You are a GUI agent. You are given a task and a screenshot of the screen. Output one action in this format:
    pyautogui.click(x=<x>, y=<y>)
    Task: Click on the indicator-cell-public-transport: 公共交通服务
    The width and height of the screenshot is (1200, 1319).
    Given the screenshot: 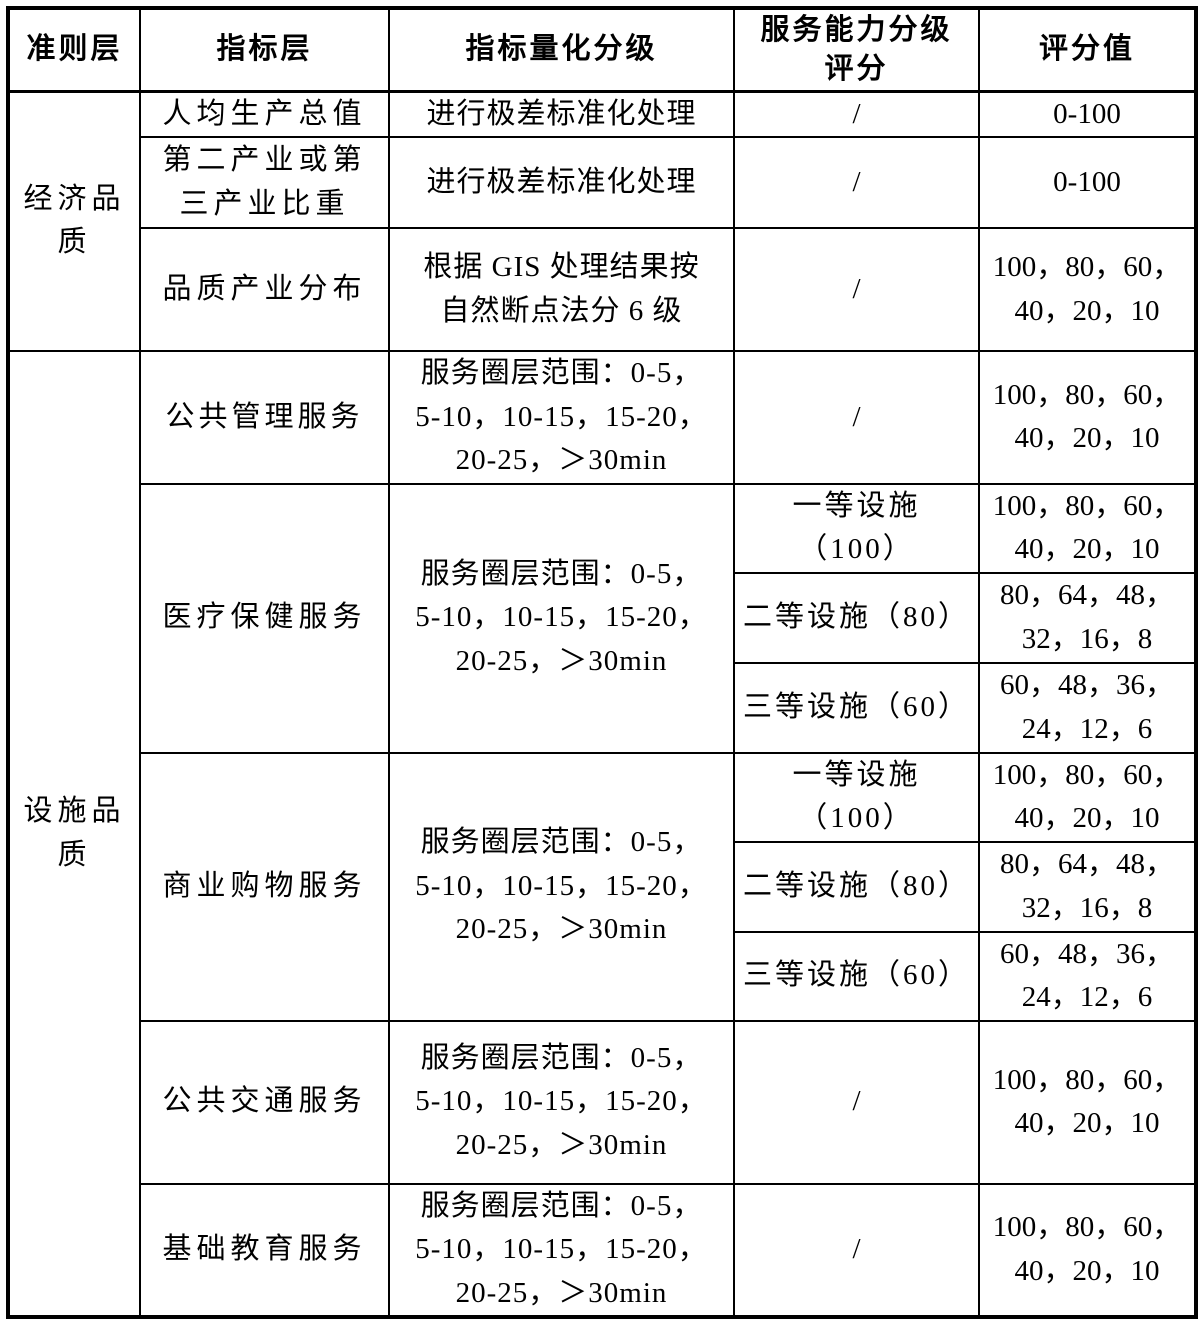 What is the action you would take?
    pyautogui.click(x=264, y=1102)
    